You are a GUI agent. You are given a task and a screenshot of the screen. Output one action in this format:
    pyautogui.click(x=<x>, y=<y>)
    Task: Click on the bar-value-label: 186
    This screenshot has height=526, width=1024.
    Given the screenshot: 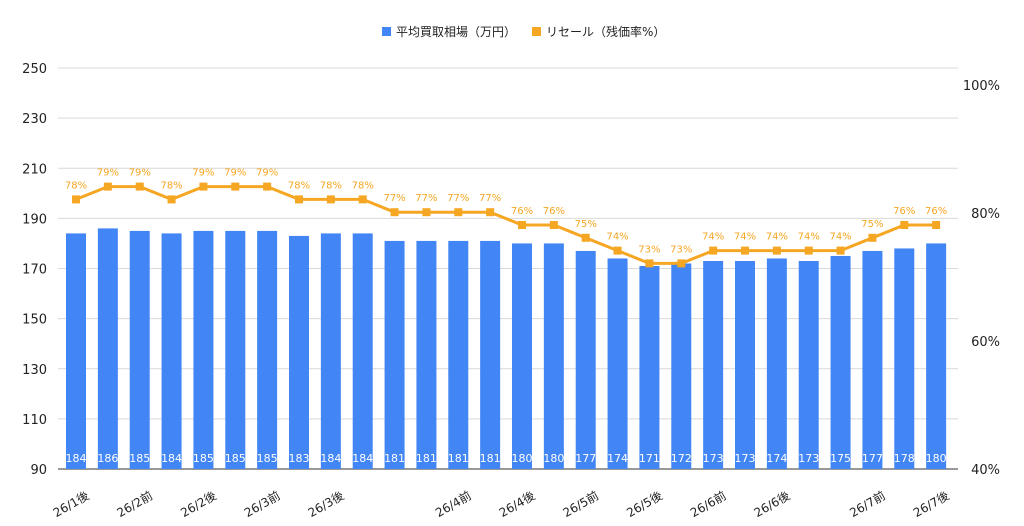 What is the action you would take?
    pyautogui.click(x=107, y=458)
    